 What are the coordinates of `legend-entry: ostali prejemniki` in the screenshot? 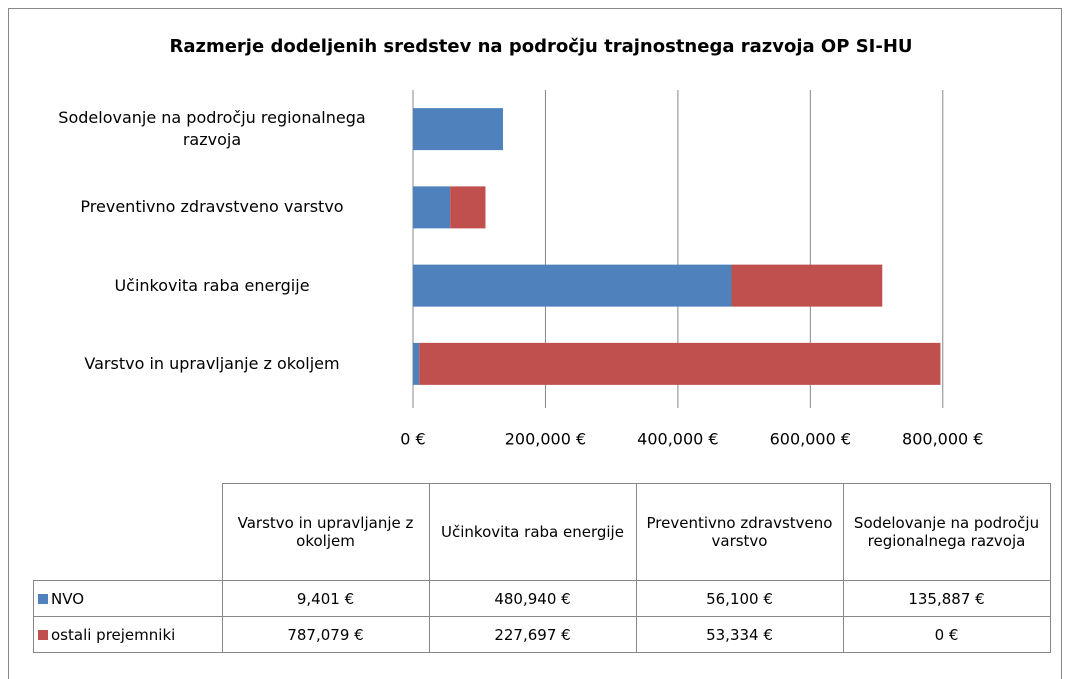 It's located at (128, 634).